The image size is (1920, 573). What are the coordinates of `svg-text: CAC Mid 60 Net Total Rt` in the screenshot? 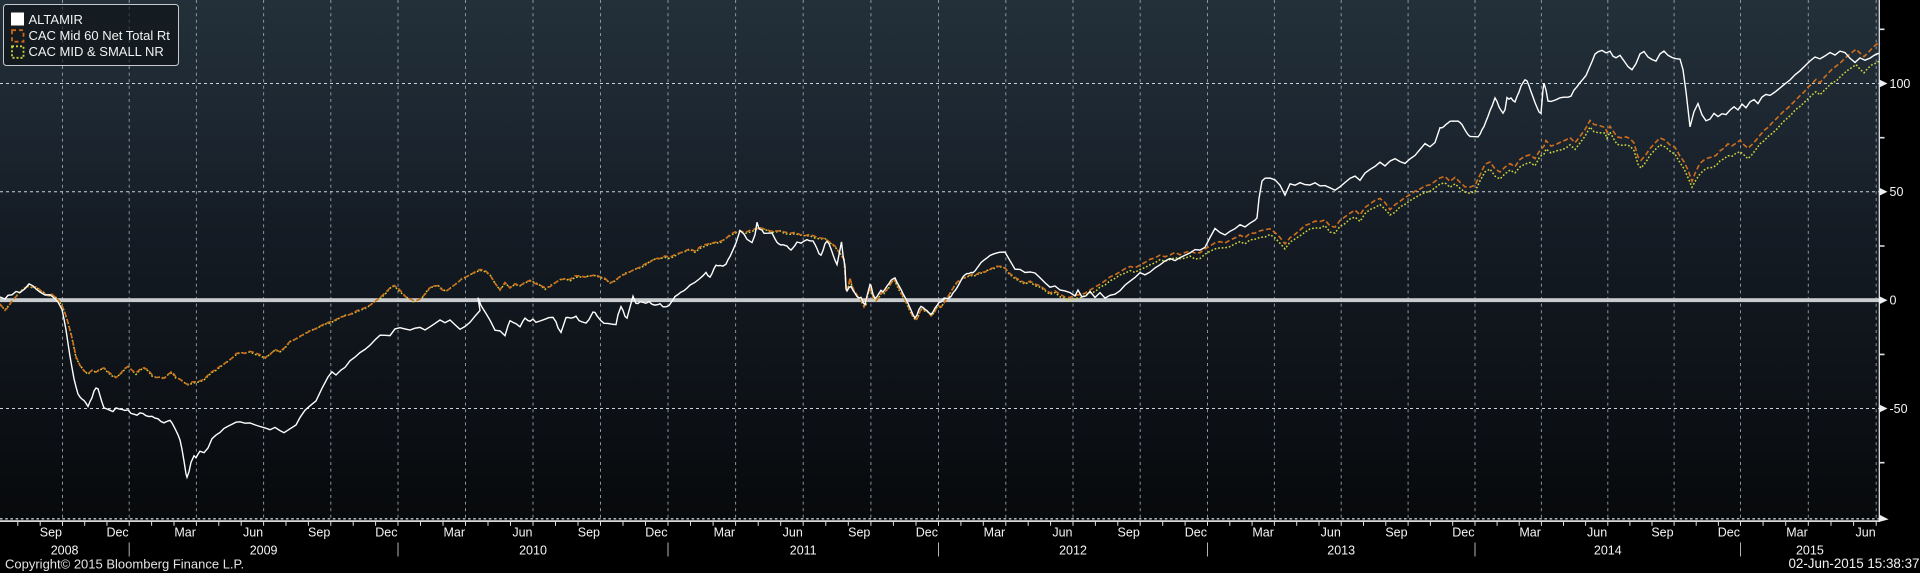 It's located at (100, 35).